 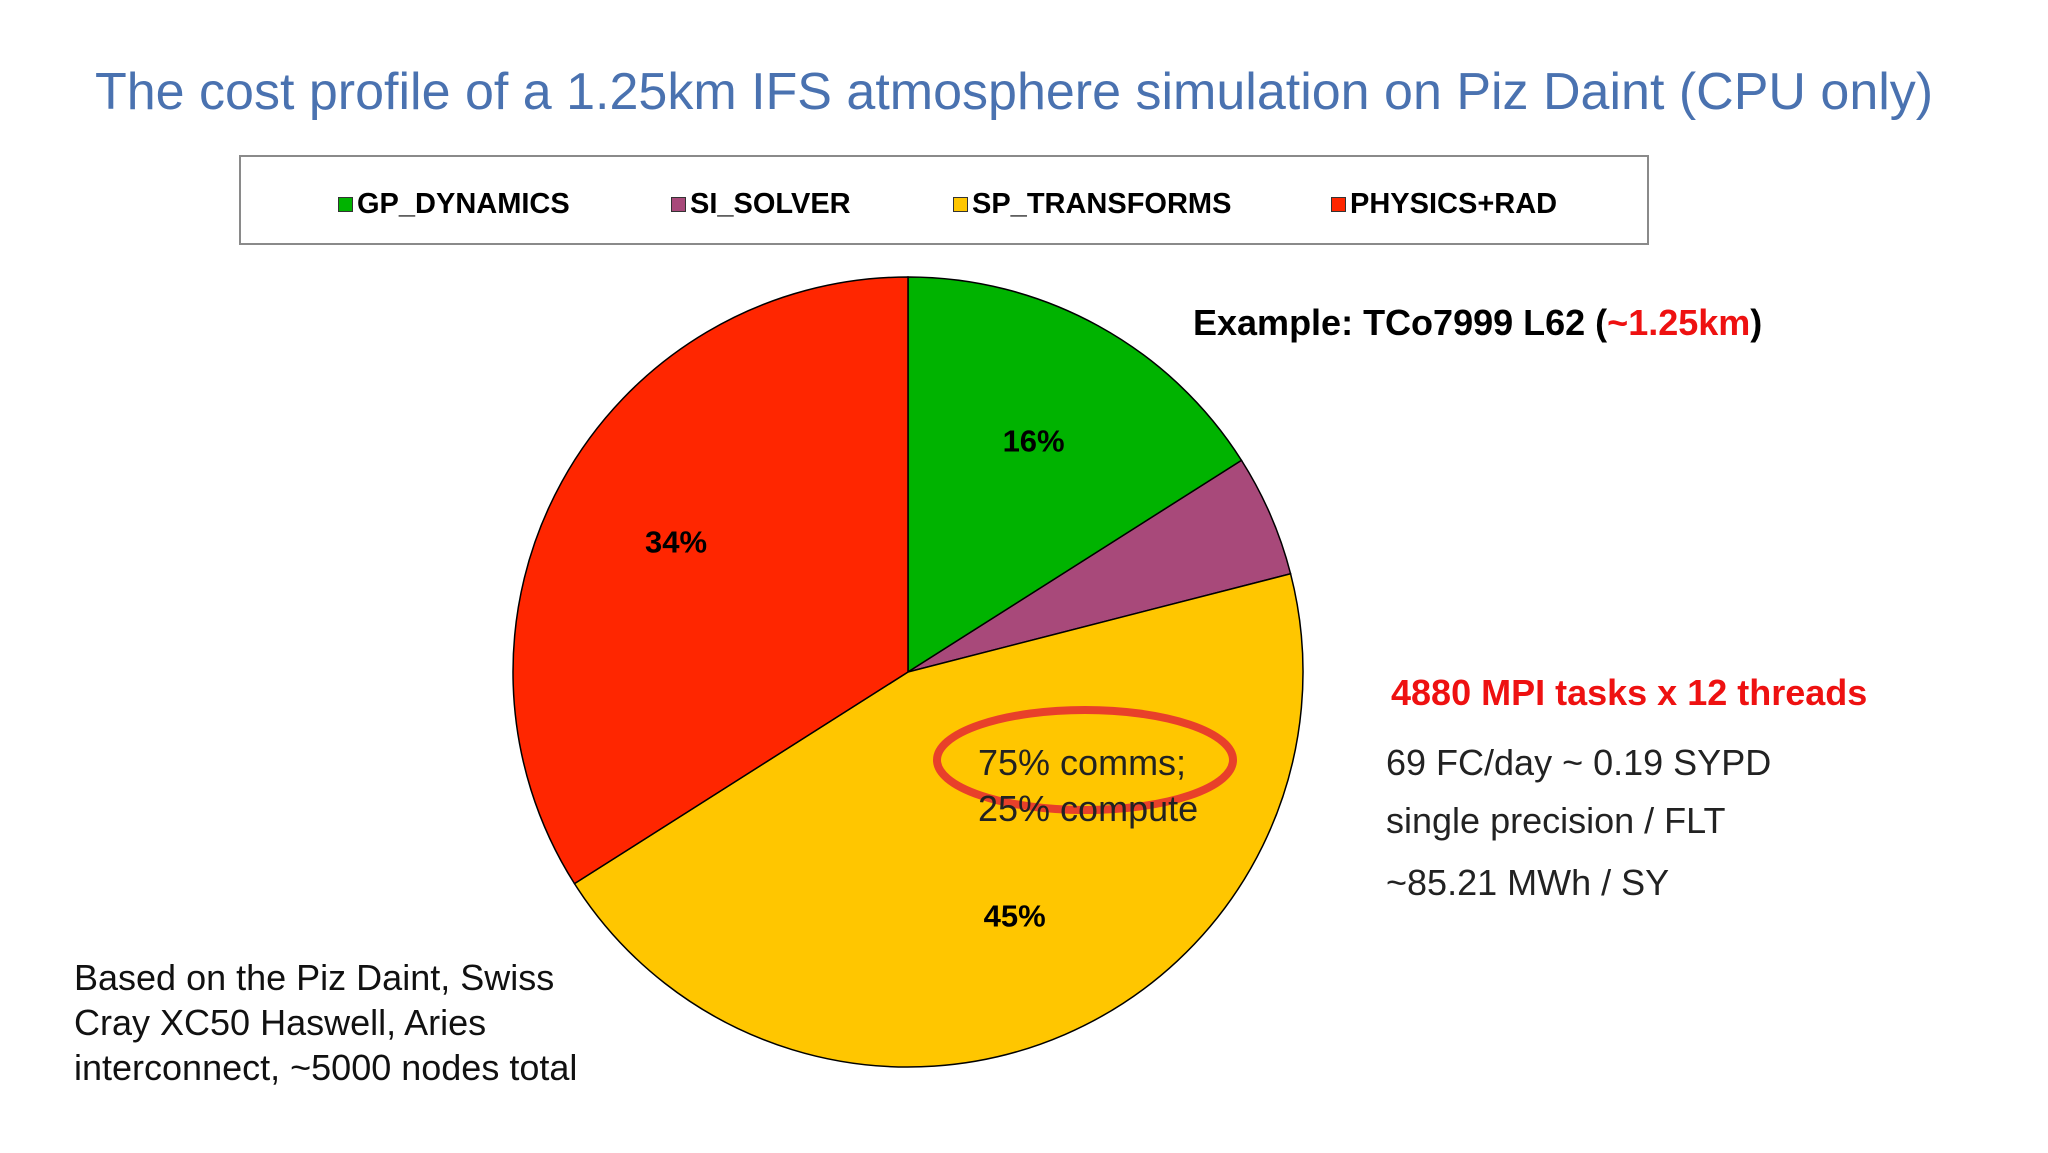 I want to click on legend-label-physics-rad: PHYSICS+RAD, so click(x=1454, y=203).